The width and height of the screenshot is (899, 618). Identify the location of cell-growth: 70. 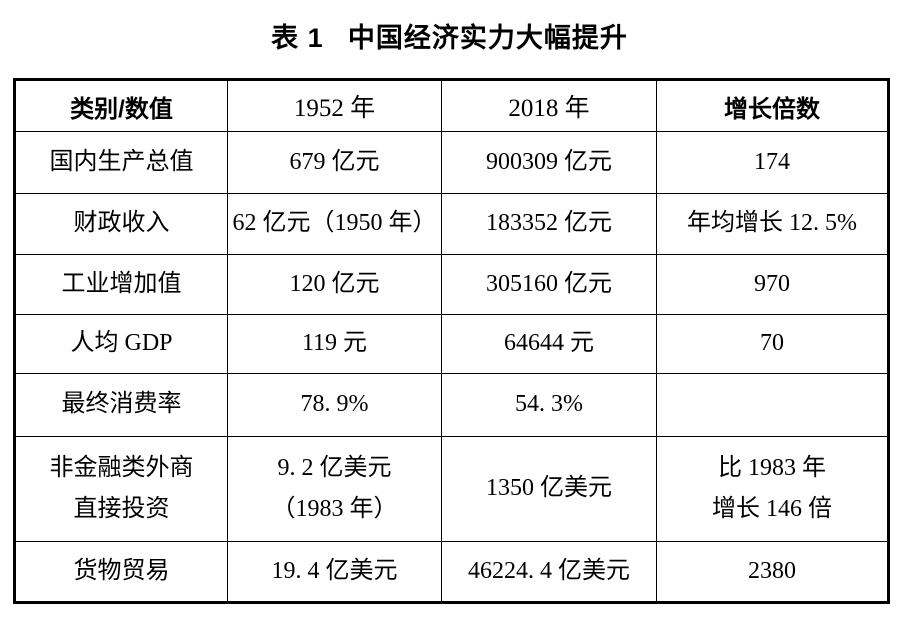
(772, 344).